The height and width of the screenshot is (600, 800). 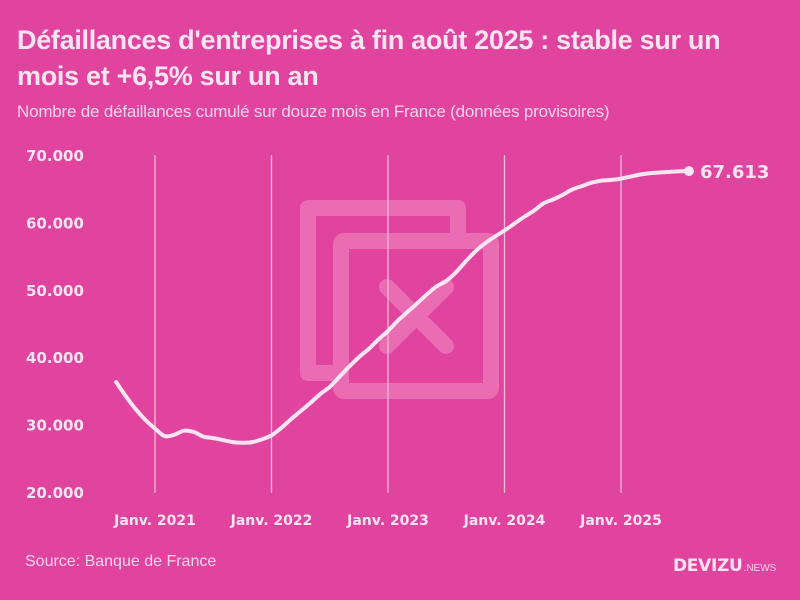 I want to click on watermark-front-square, so click(x=416, y=316).